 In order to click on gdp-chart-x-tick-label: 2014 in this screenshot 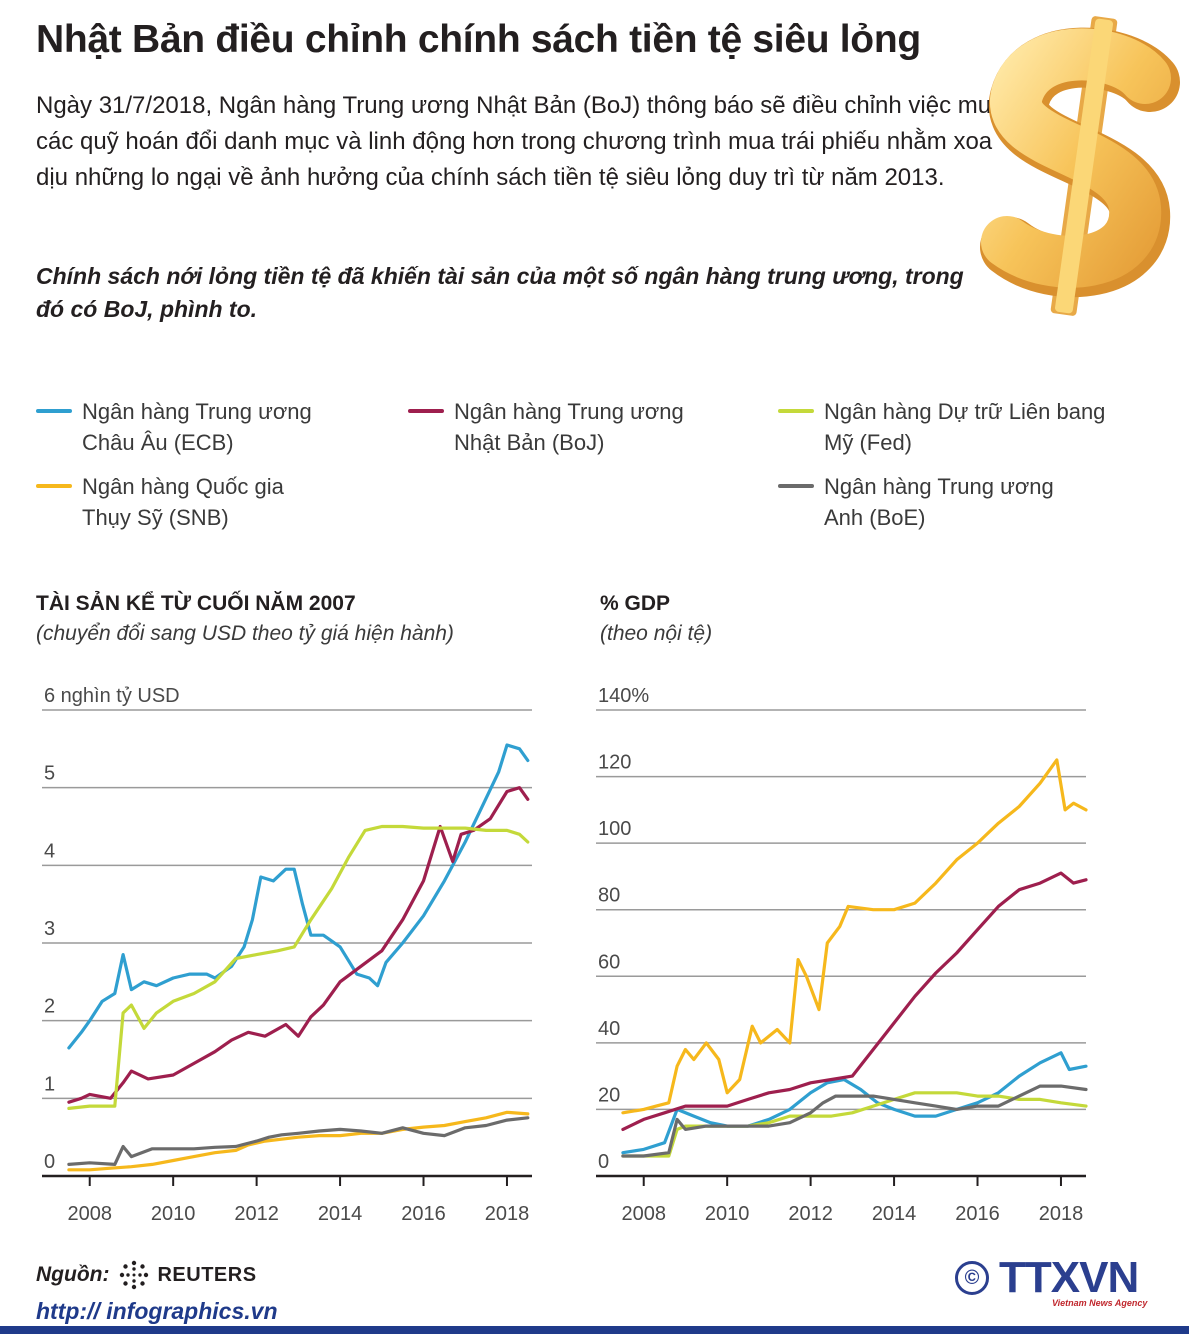, I will do `click(894, 1214)`.